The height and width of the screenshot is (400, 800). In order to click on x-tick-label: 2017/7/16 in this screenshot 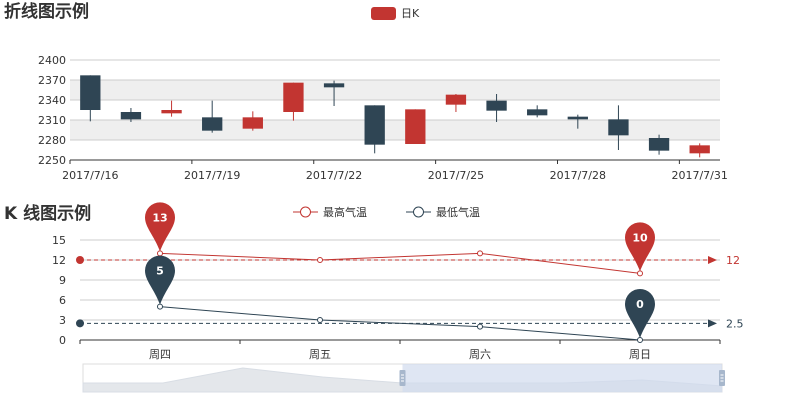, I will do `click(90, 175)`.